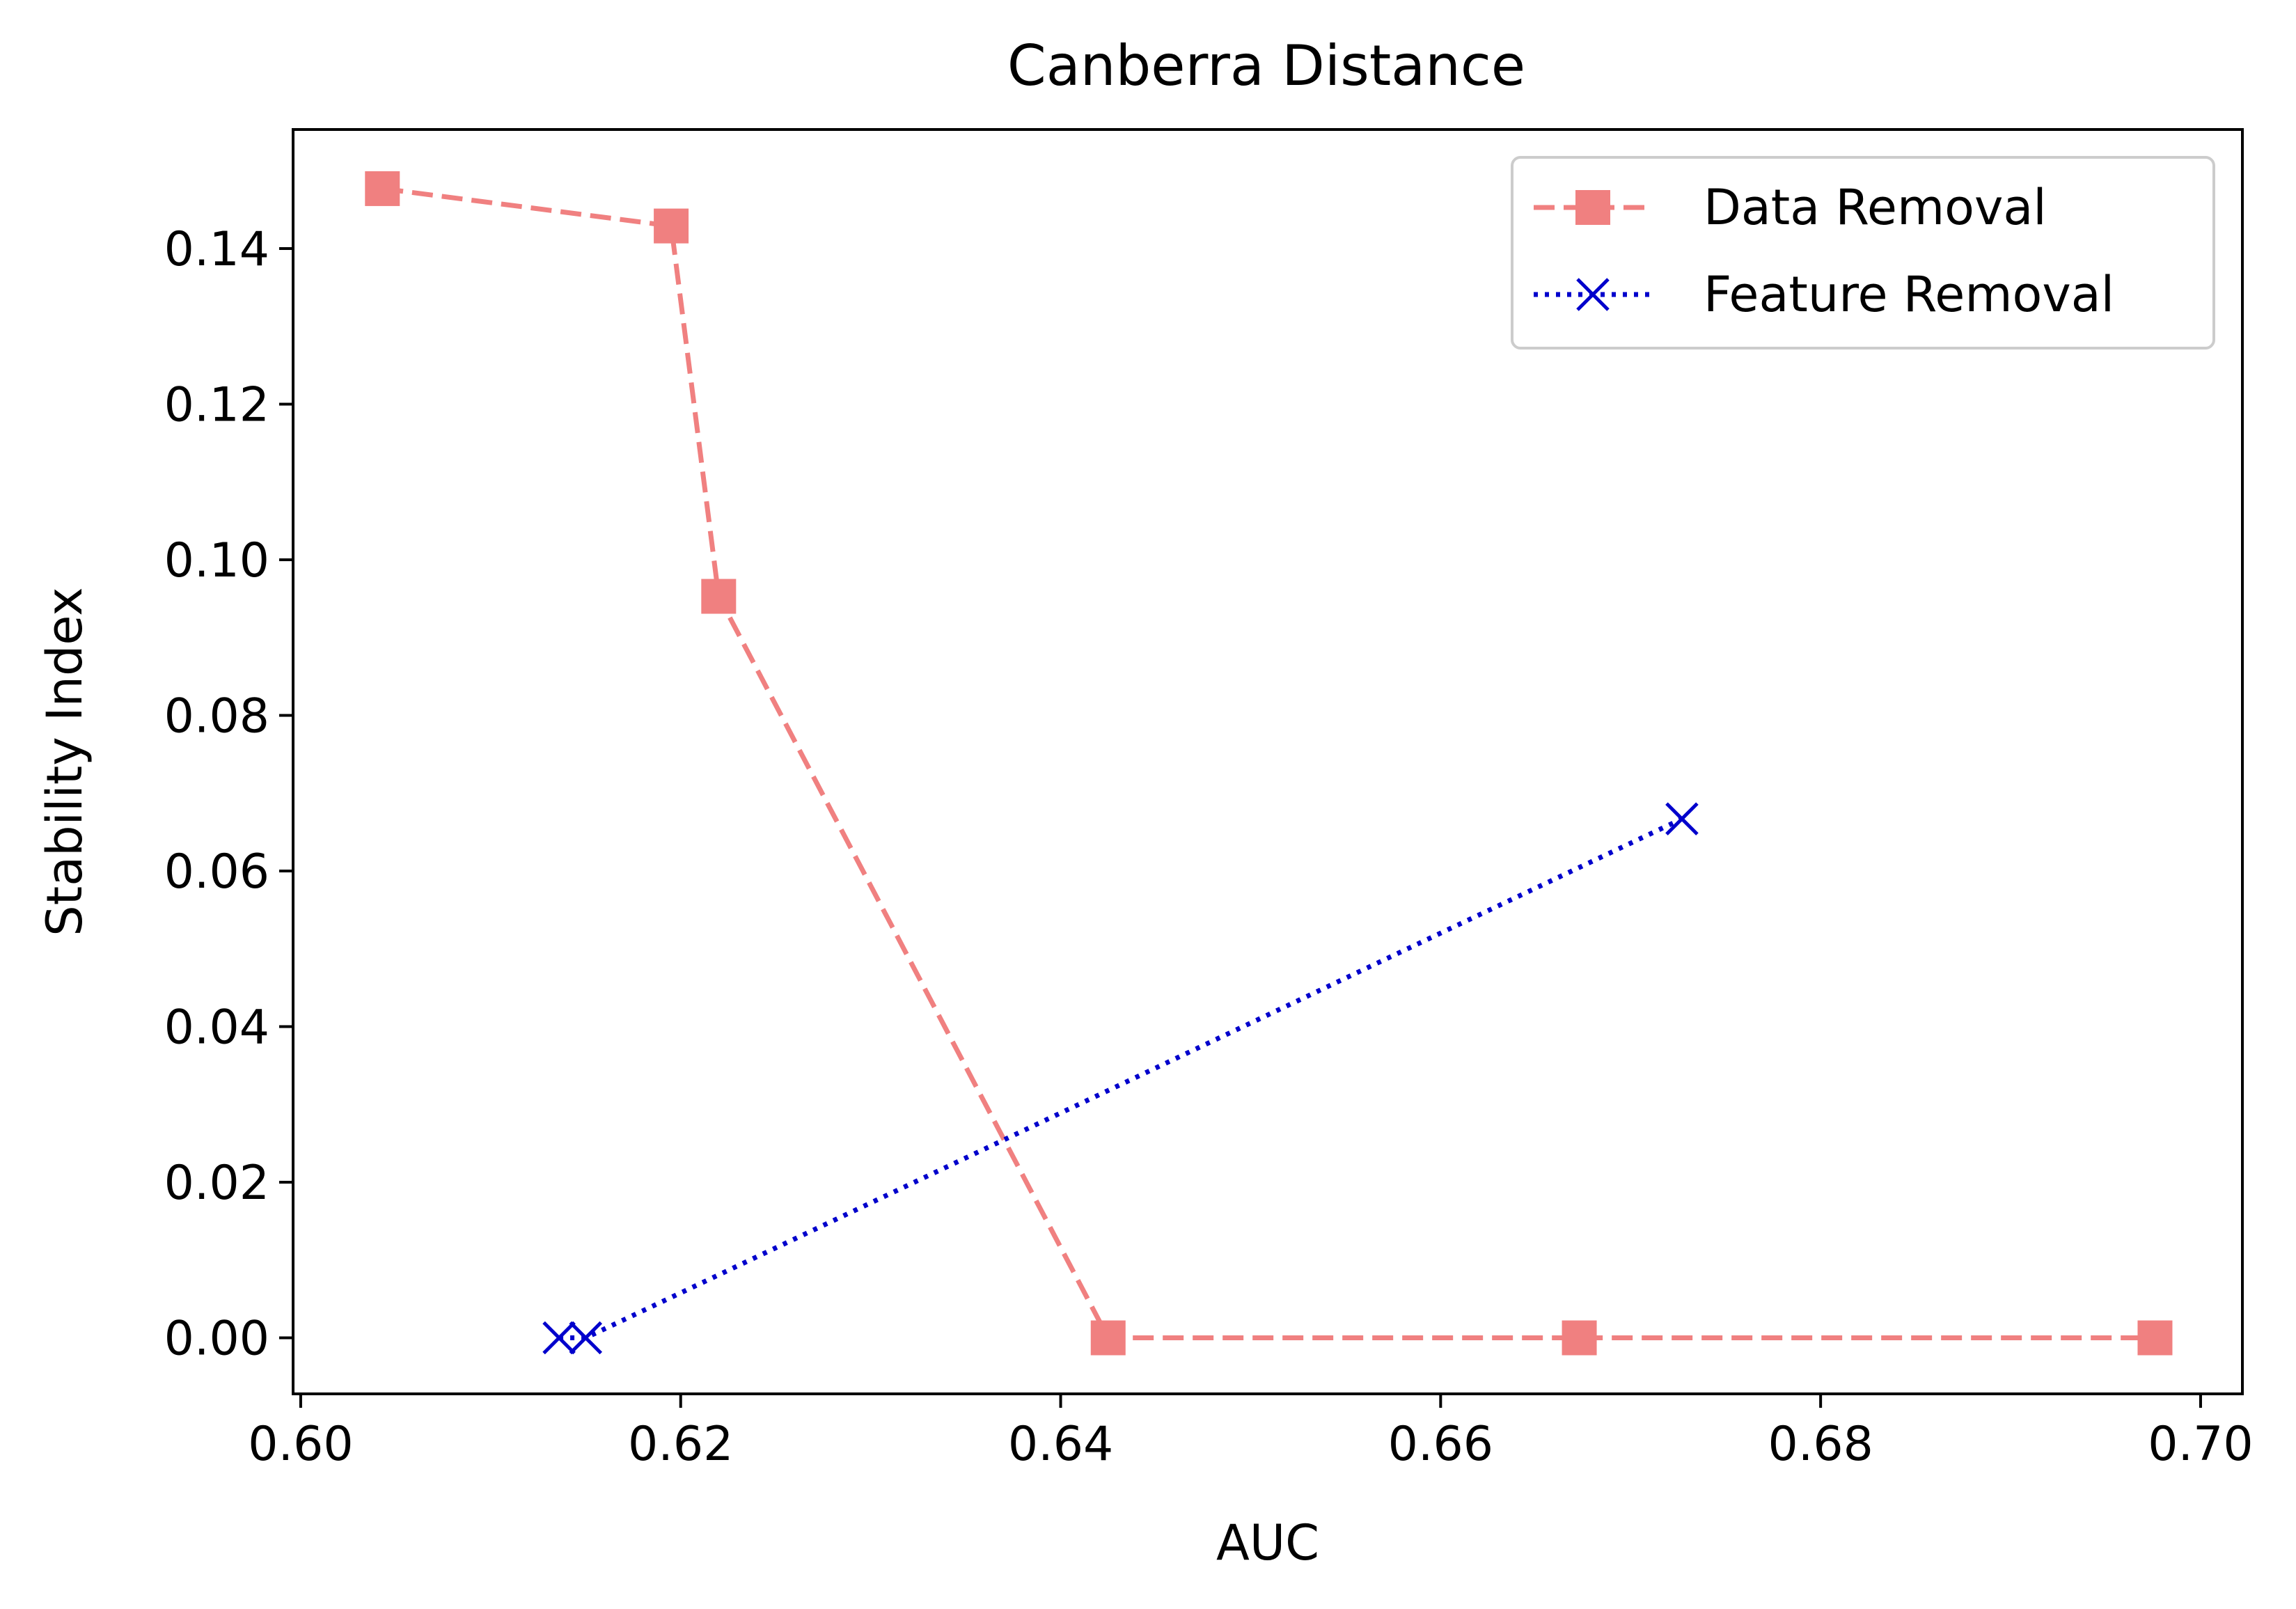 This screenshot has height=1609, width=2296. Describe the element at coordinates (2200, 1444) in the screenshot. I see `x-tick-label: 0.70` at that location.